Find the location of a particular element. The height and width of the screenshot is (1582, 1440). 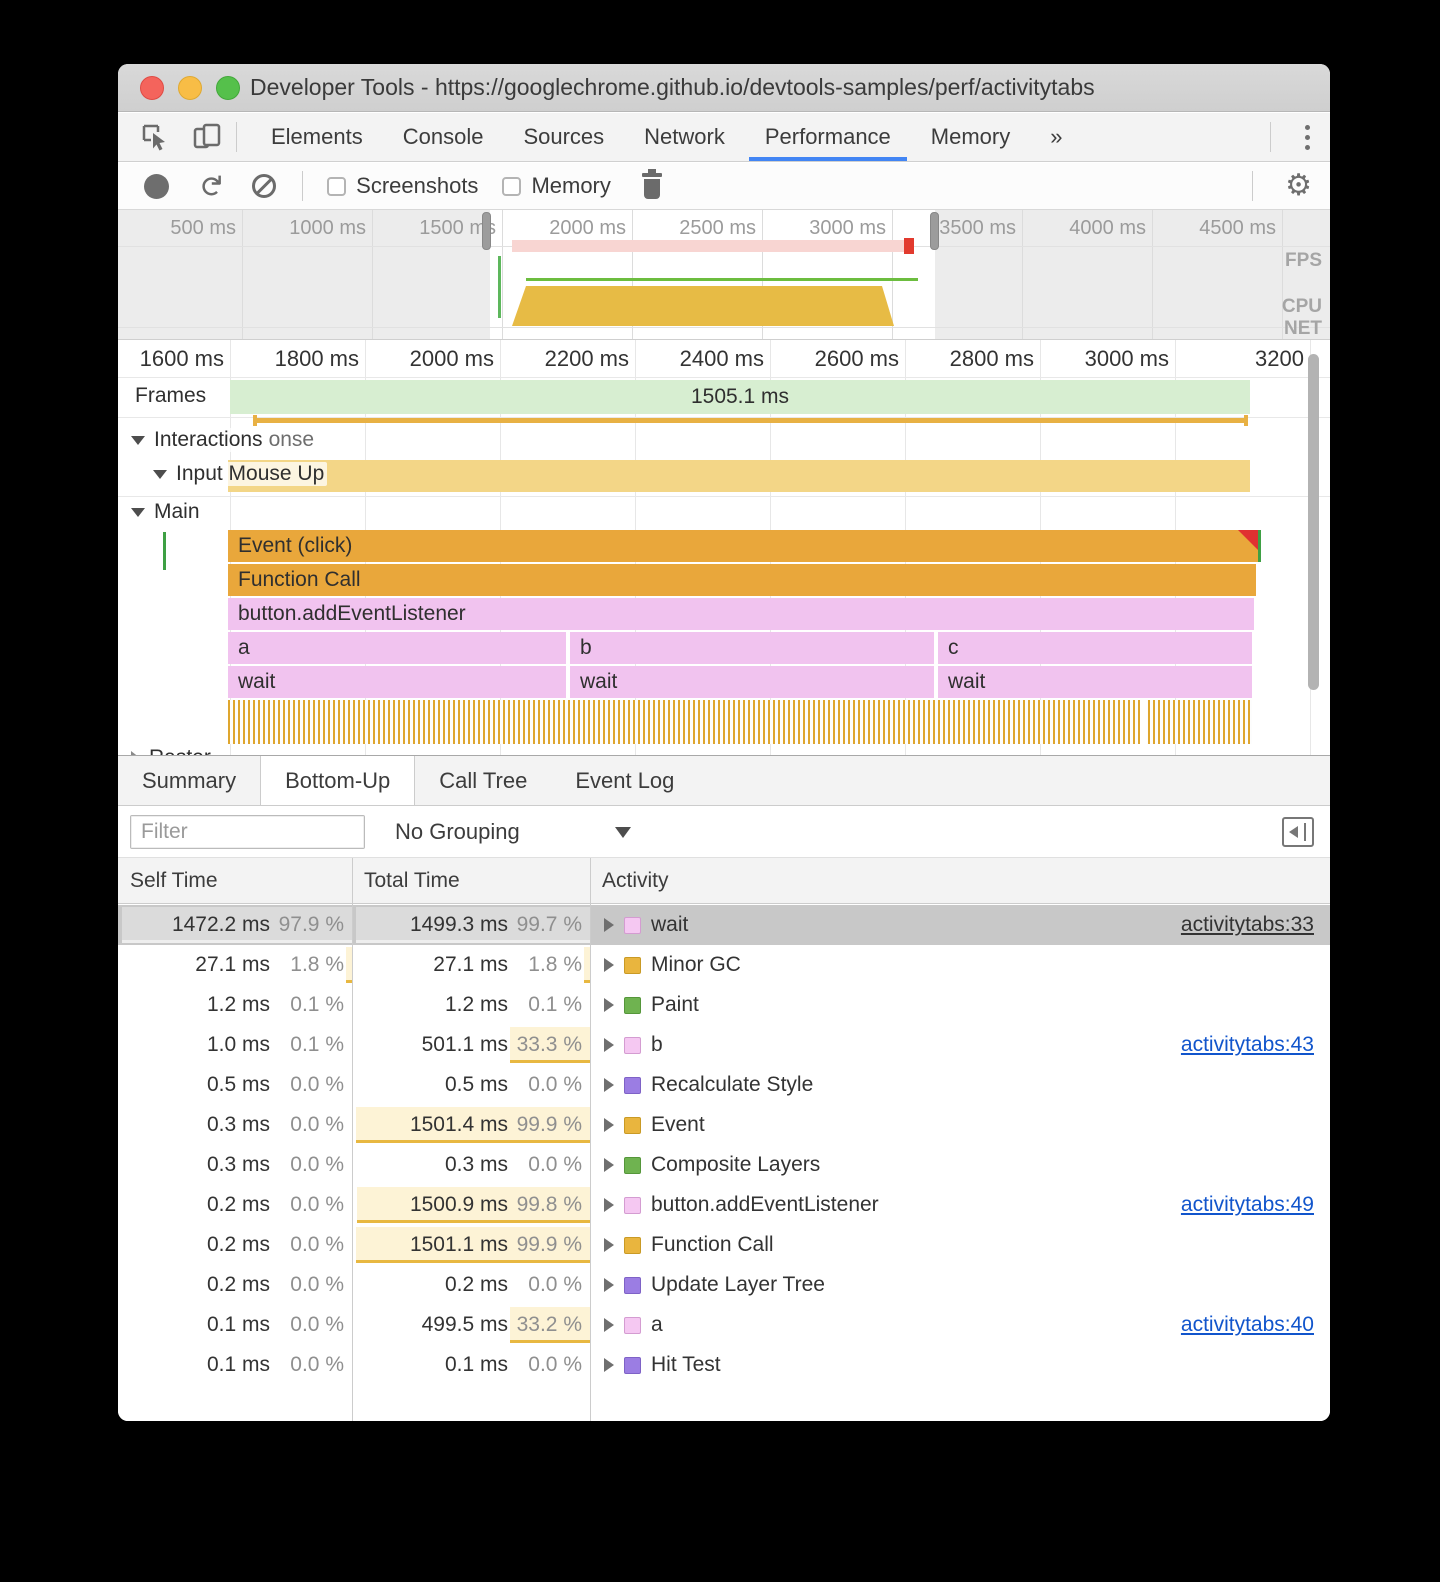

table-row: 27.1 ms 1.8 % 27.1 ms 1.8 % Minor GC is located at coordinates (724, 965).